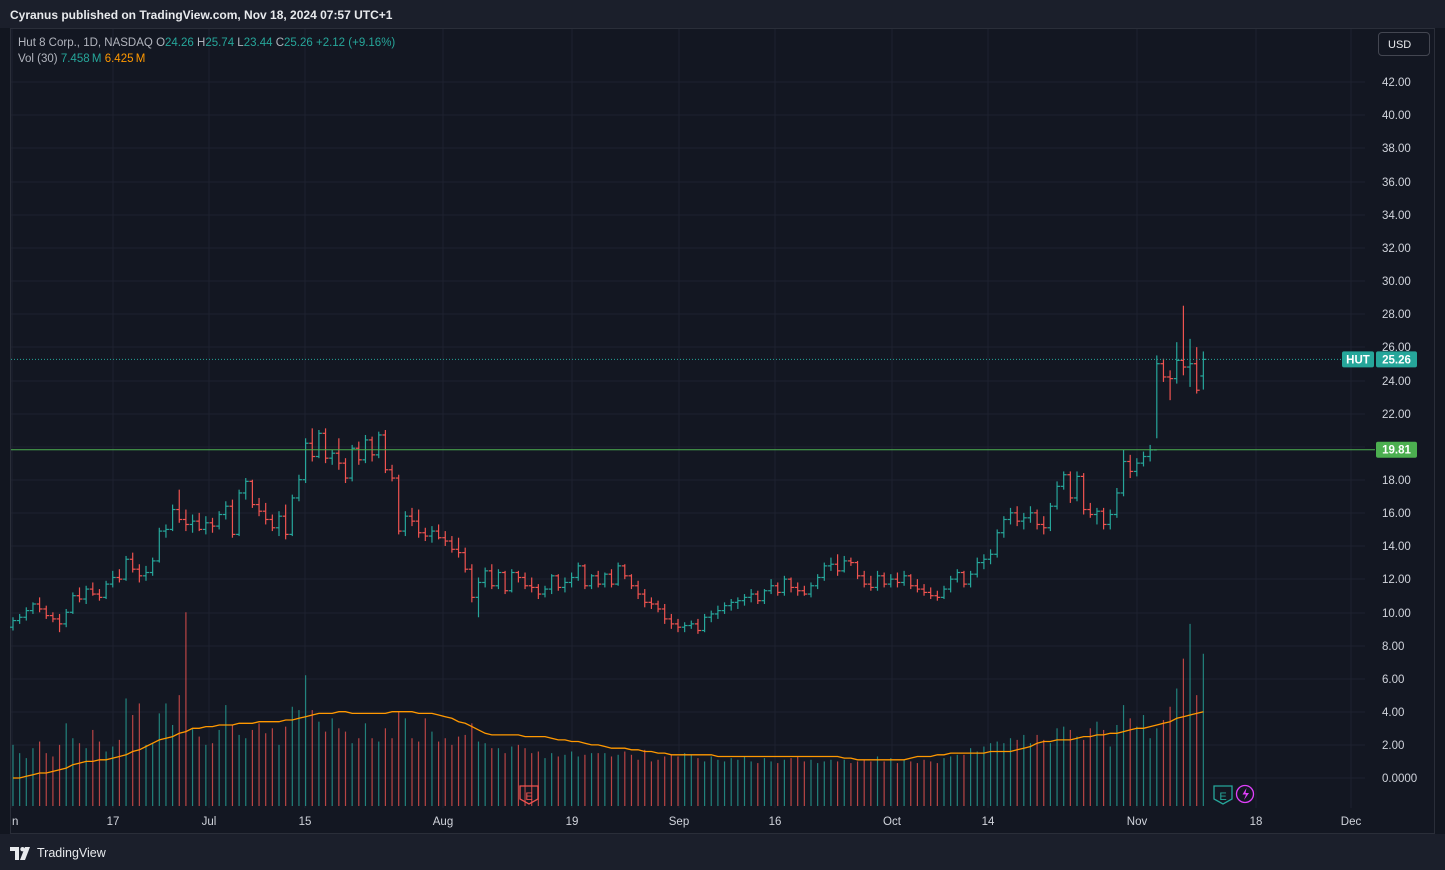  I want to click on legend-low-value: 23.44, so click(258, 43).